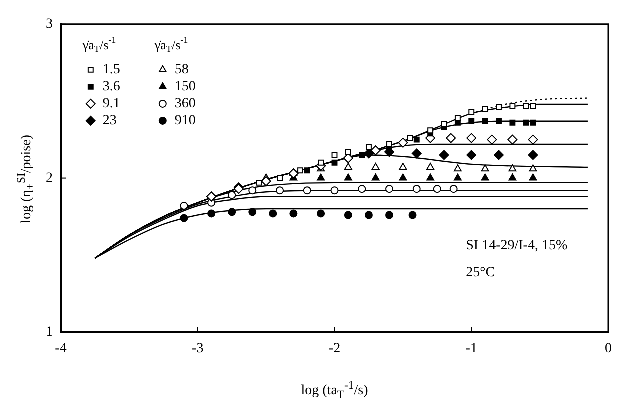 The width and height of the screenshot is (628, 415). Describe the element at coordinates (185, 87) in the screenshot. I see `legend-label: 150` at that location.